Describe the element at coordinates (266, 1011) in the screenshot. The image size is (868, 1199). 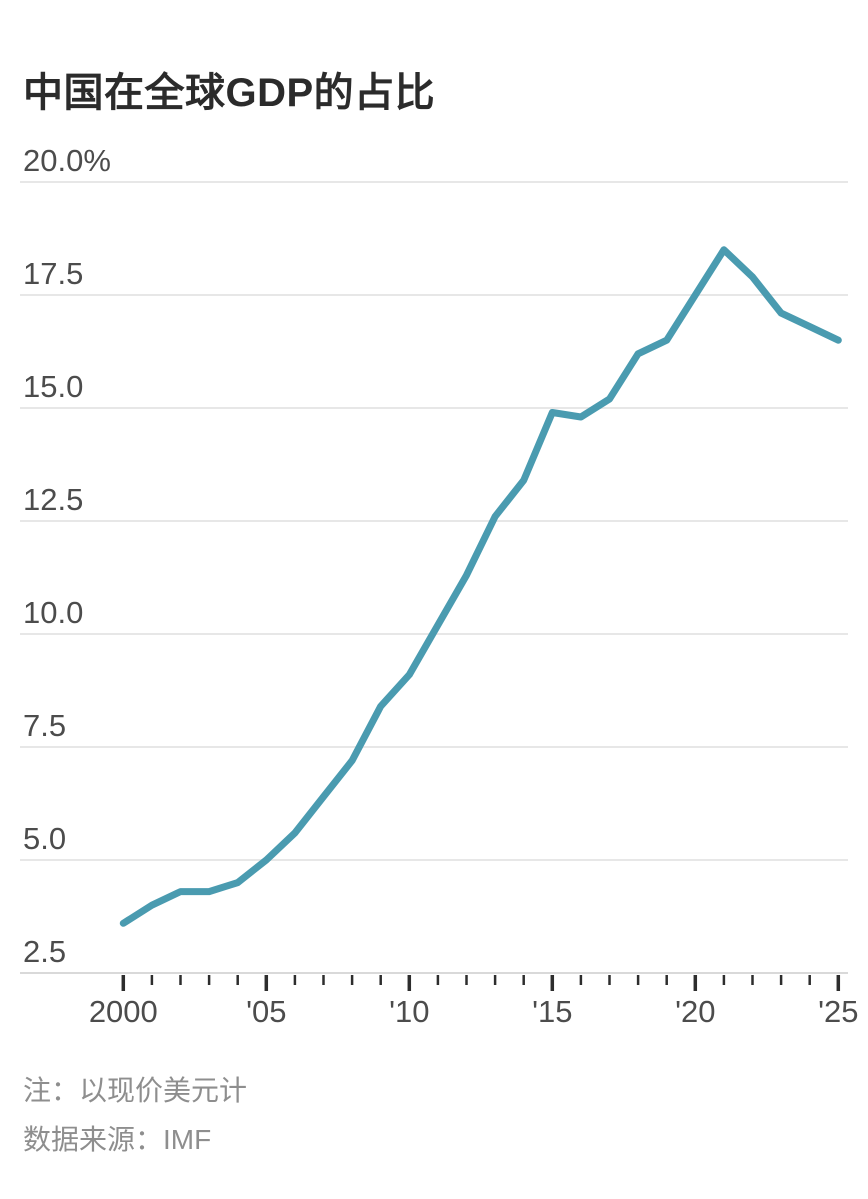
I see `x-axis-label: '05` at that location.